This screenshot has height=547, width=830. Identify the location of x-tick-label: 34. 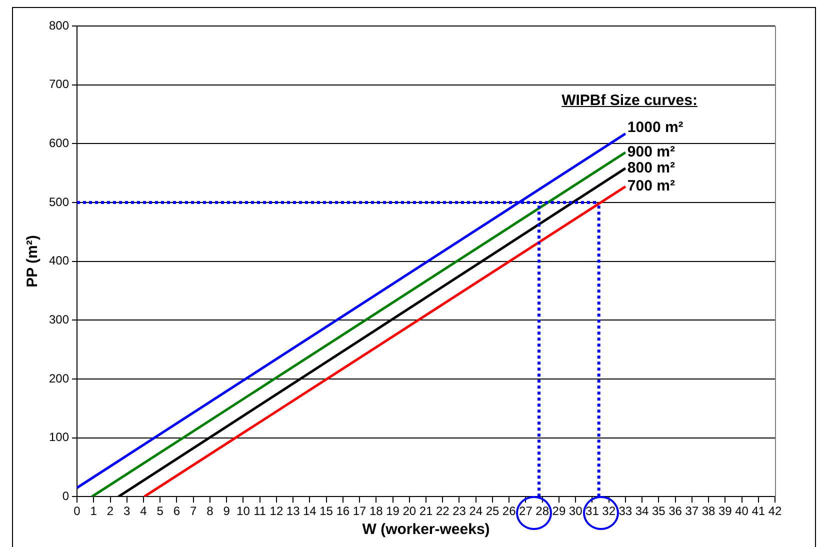
(642, 511).